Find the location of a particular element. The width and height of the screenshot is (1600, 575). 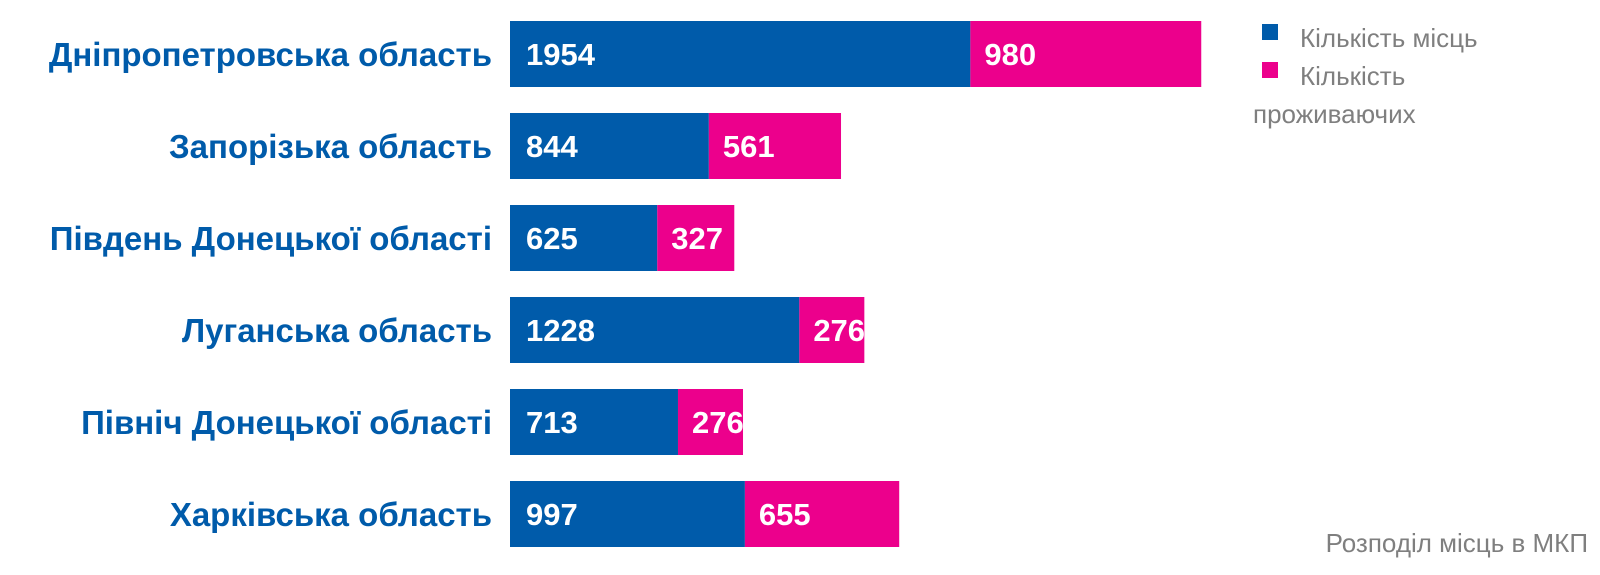

data-label: 655 is located at coordinates (785, 514).